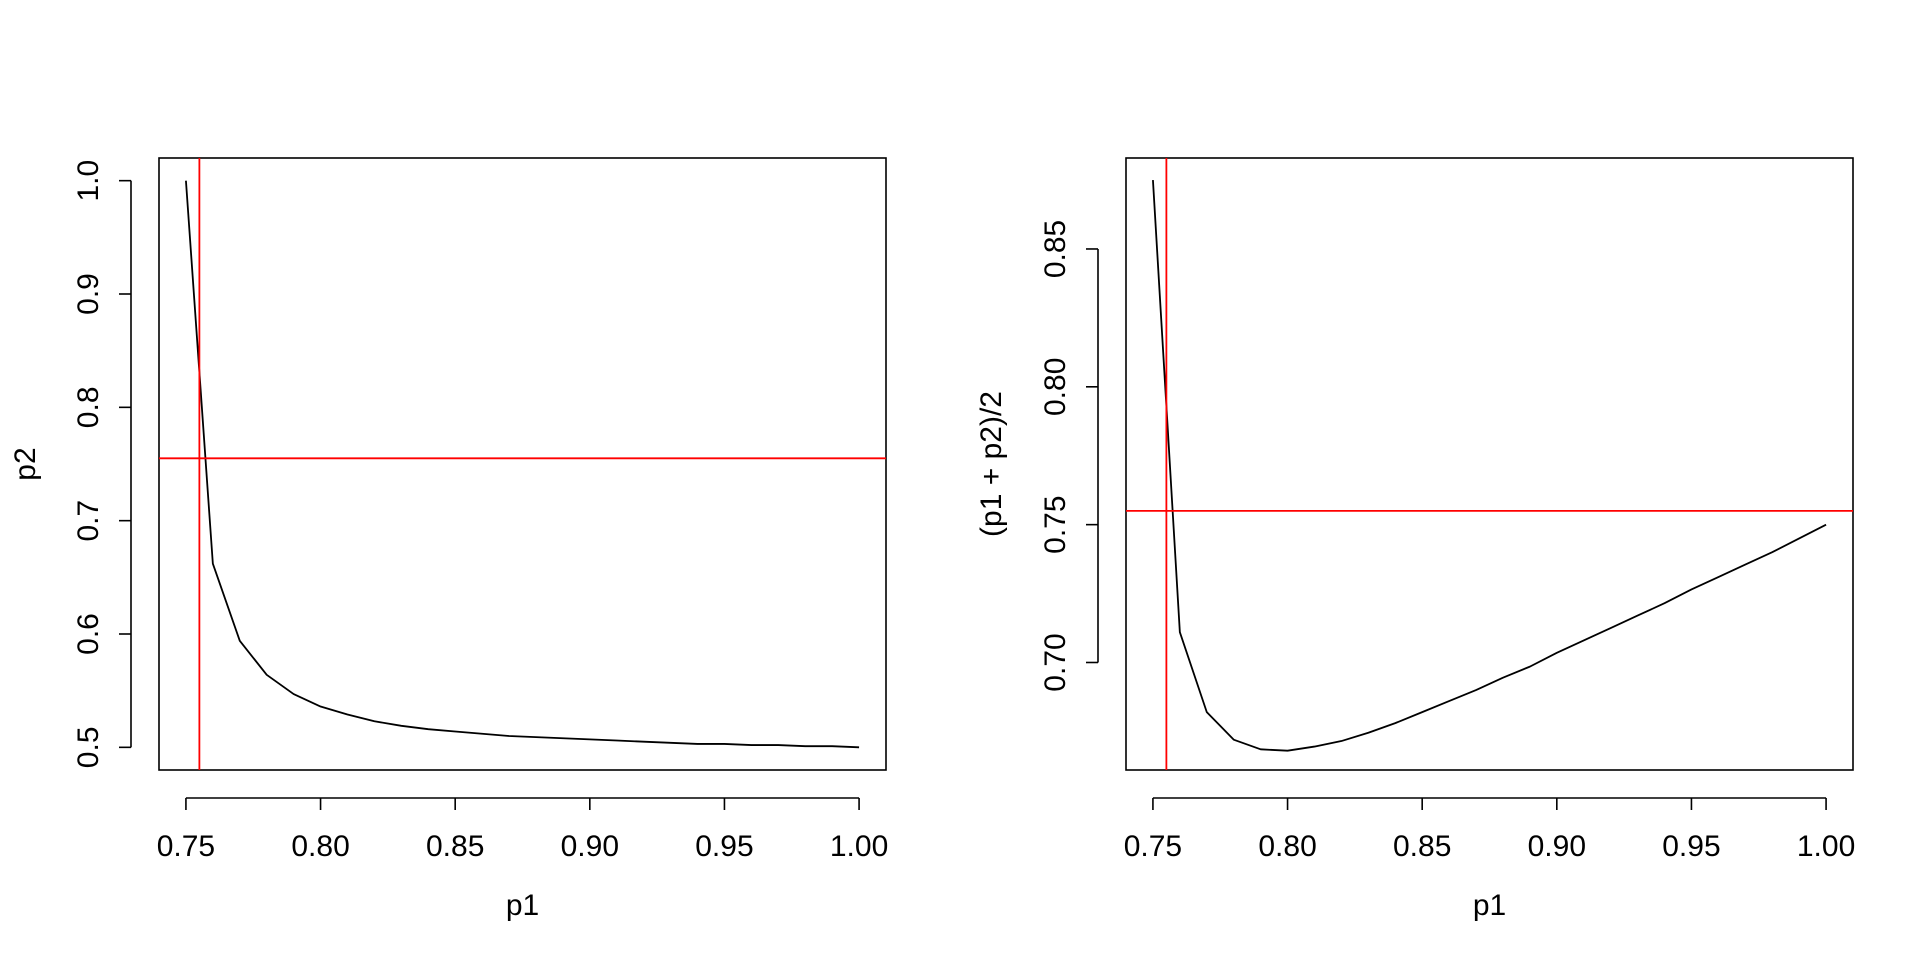 The width and height of the screenshot is (1920, 960). I want to click on y-tick-label: 0.80, so click(1055, 387).